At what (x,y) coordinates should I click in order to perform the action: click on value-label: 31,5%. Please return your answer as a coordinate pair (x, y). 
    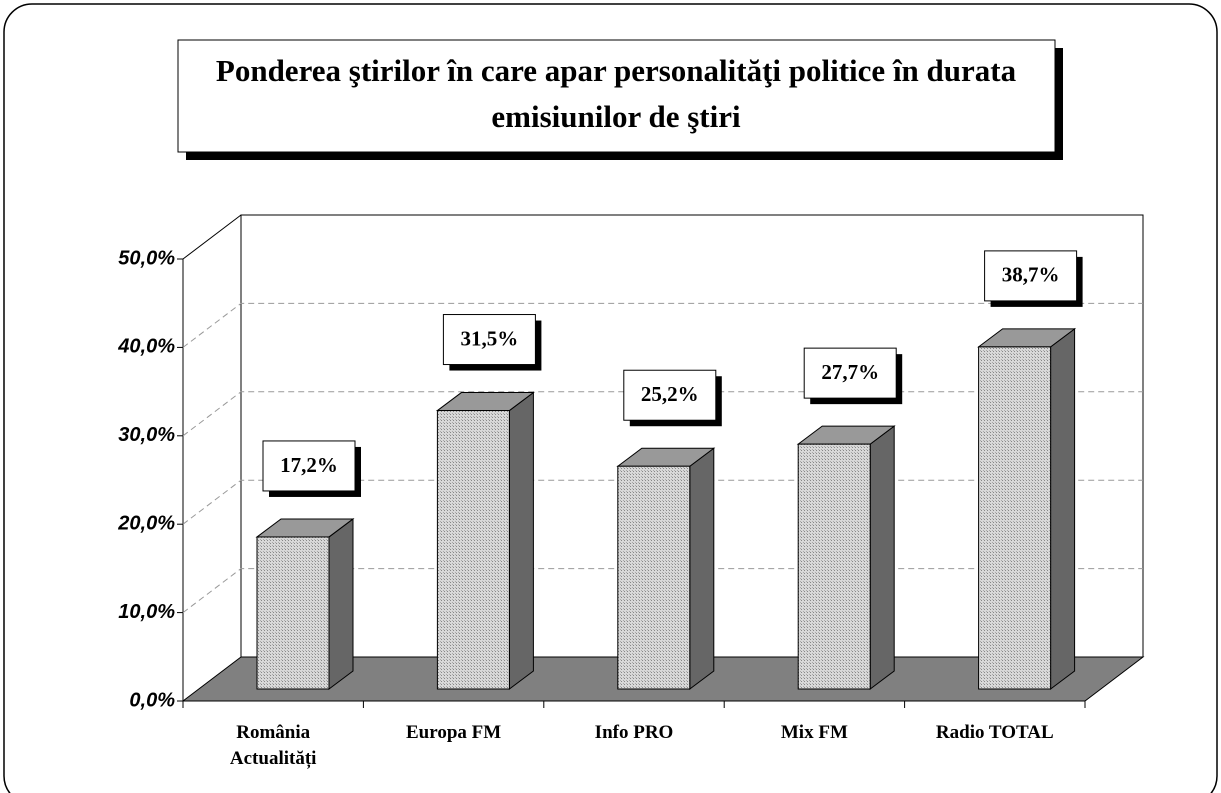
    Looking at the image, I should click on (490, 338).